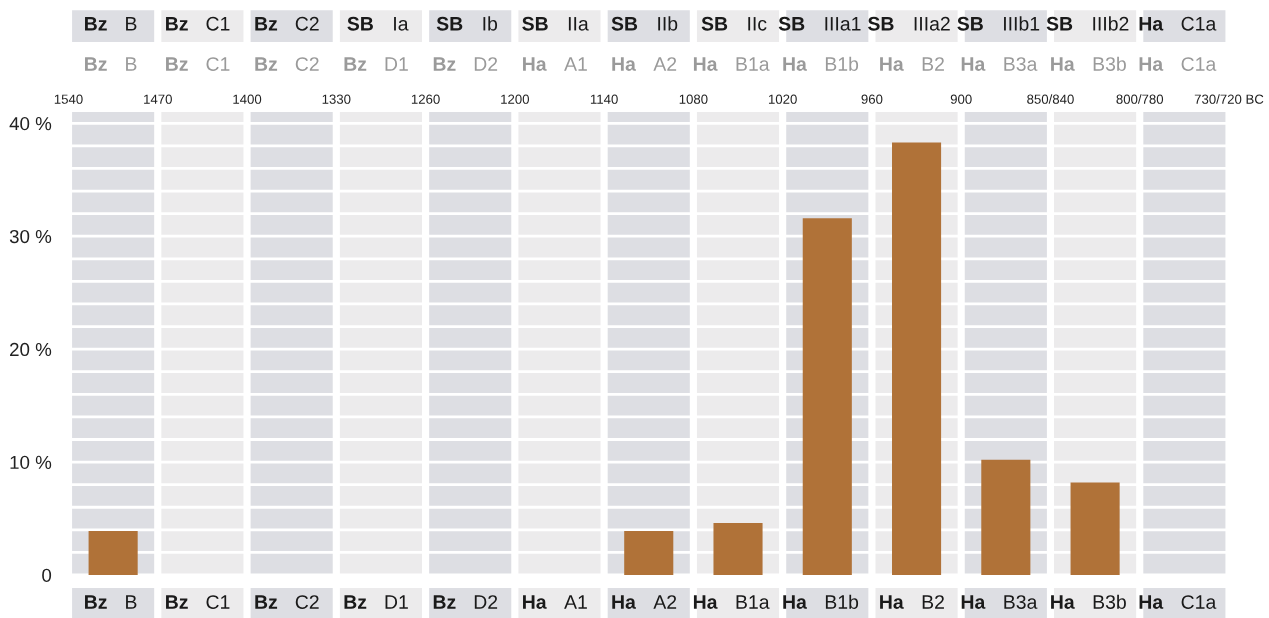  I want to click on y-tick-label: 10 %, so click(31, 462).